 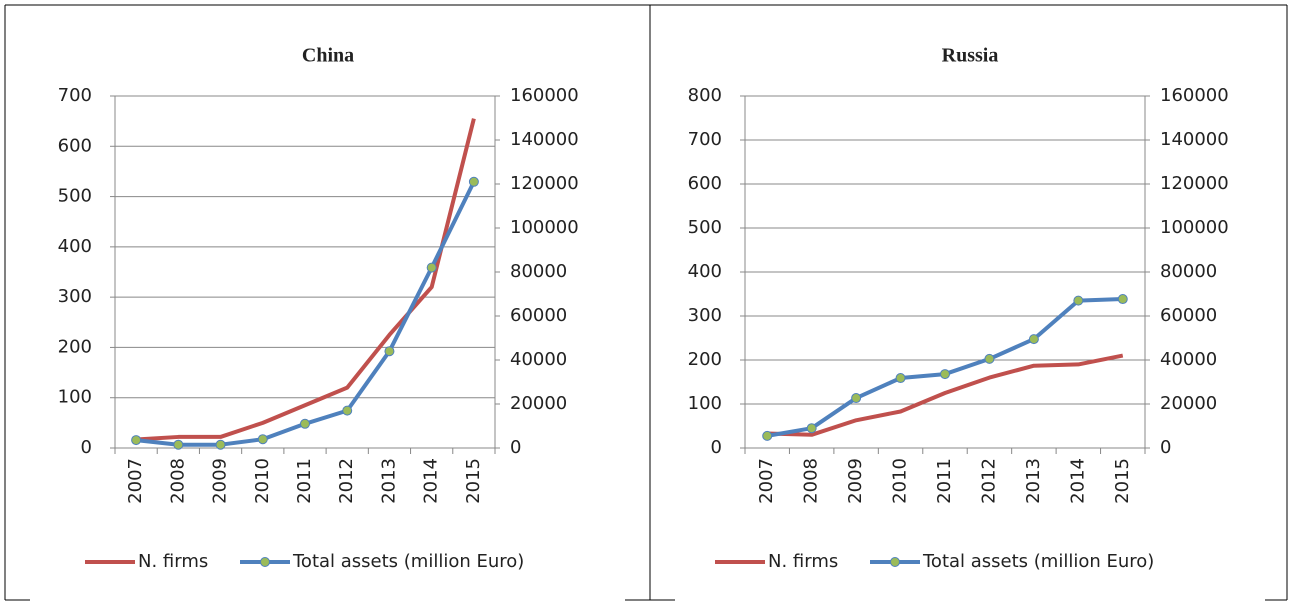 What do you see at coordinates (328, 56) in the screenshot?
I see `chart-title: China` at bounding box center [328, 56].